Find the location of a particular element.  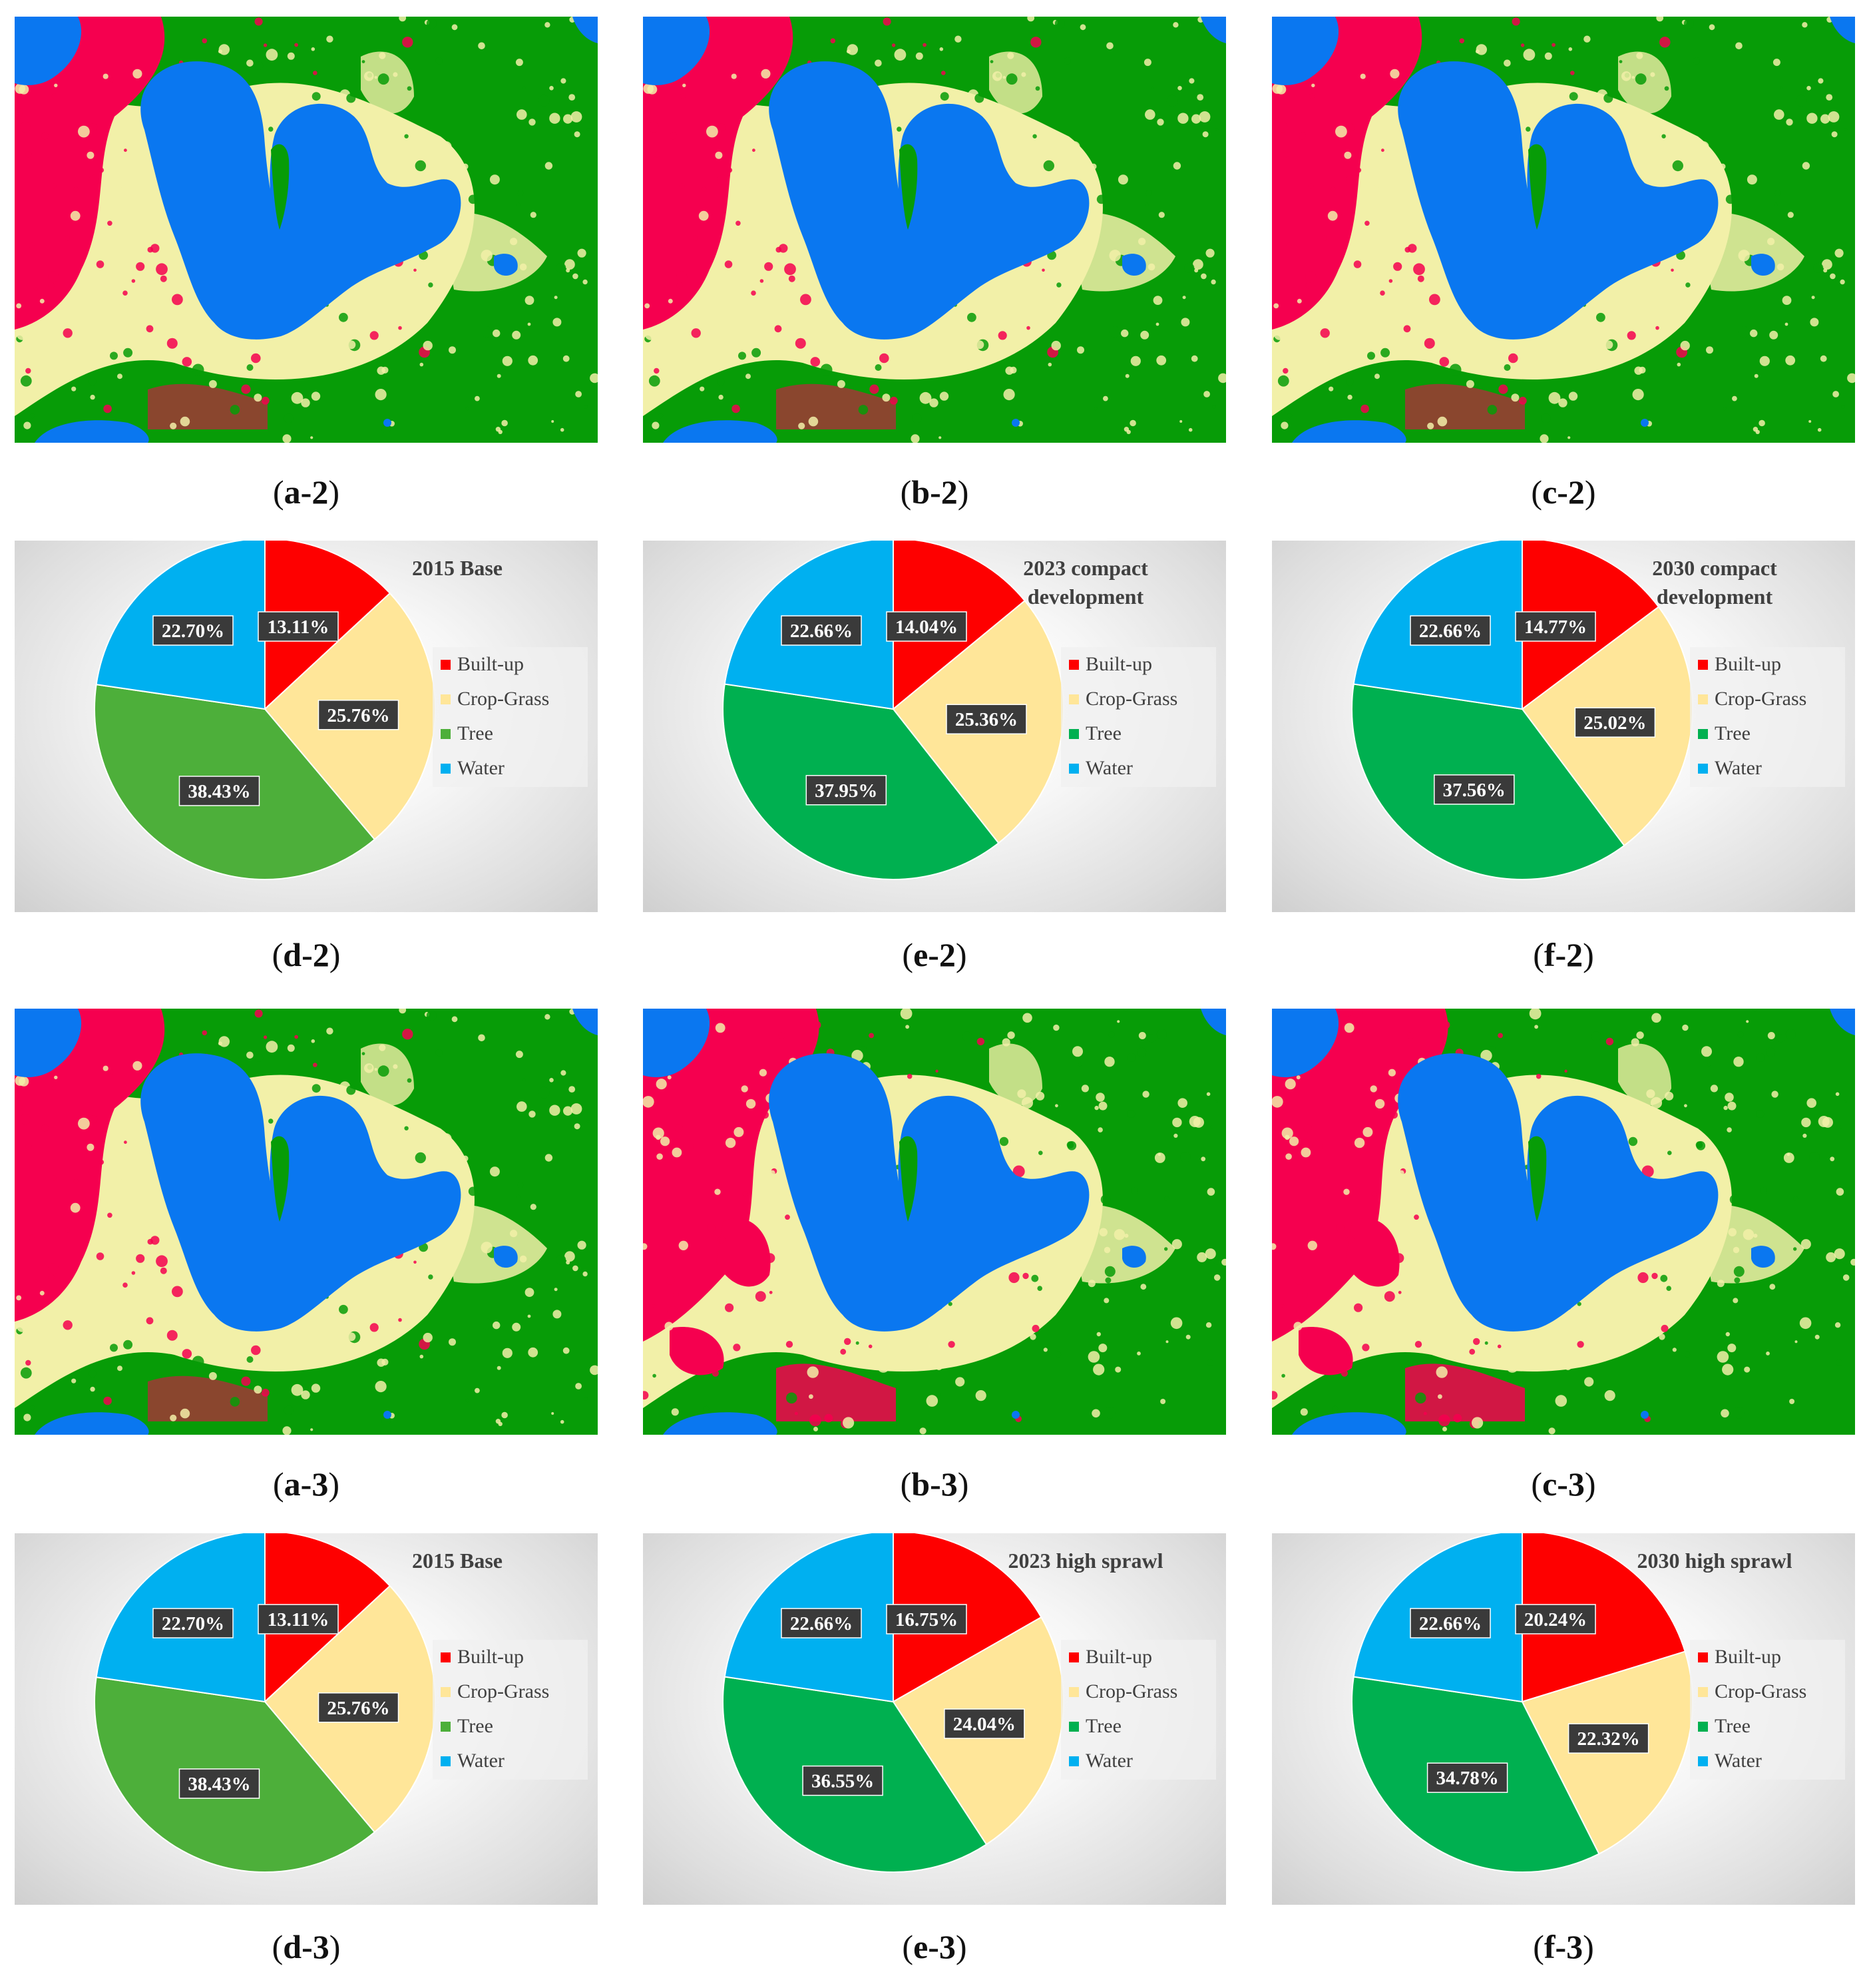

data-label-text: 16.75% is located at coordinates (926, 1619).